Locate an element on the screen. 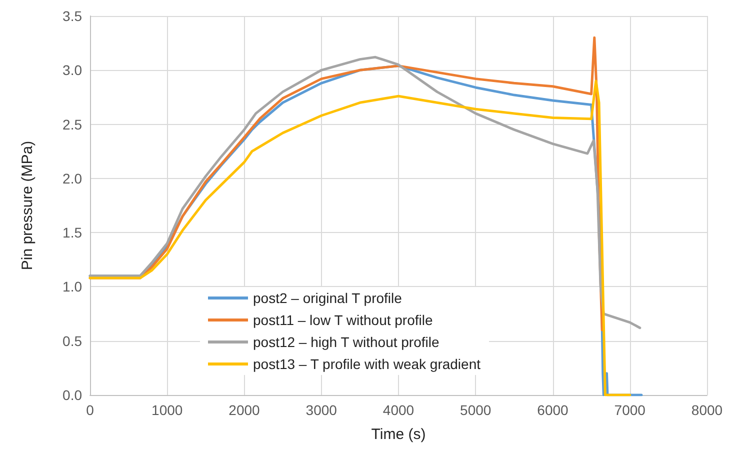  x-tick-label: 8000 is located at coordinates (707, 410).